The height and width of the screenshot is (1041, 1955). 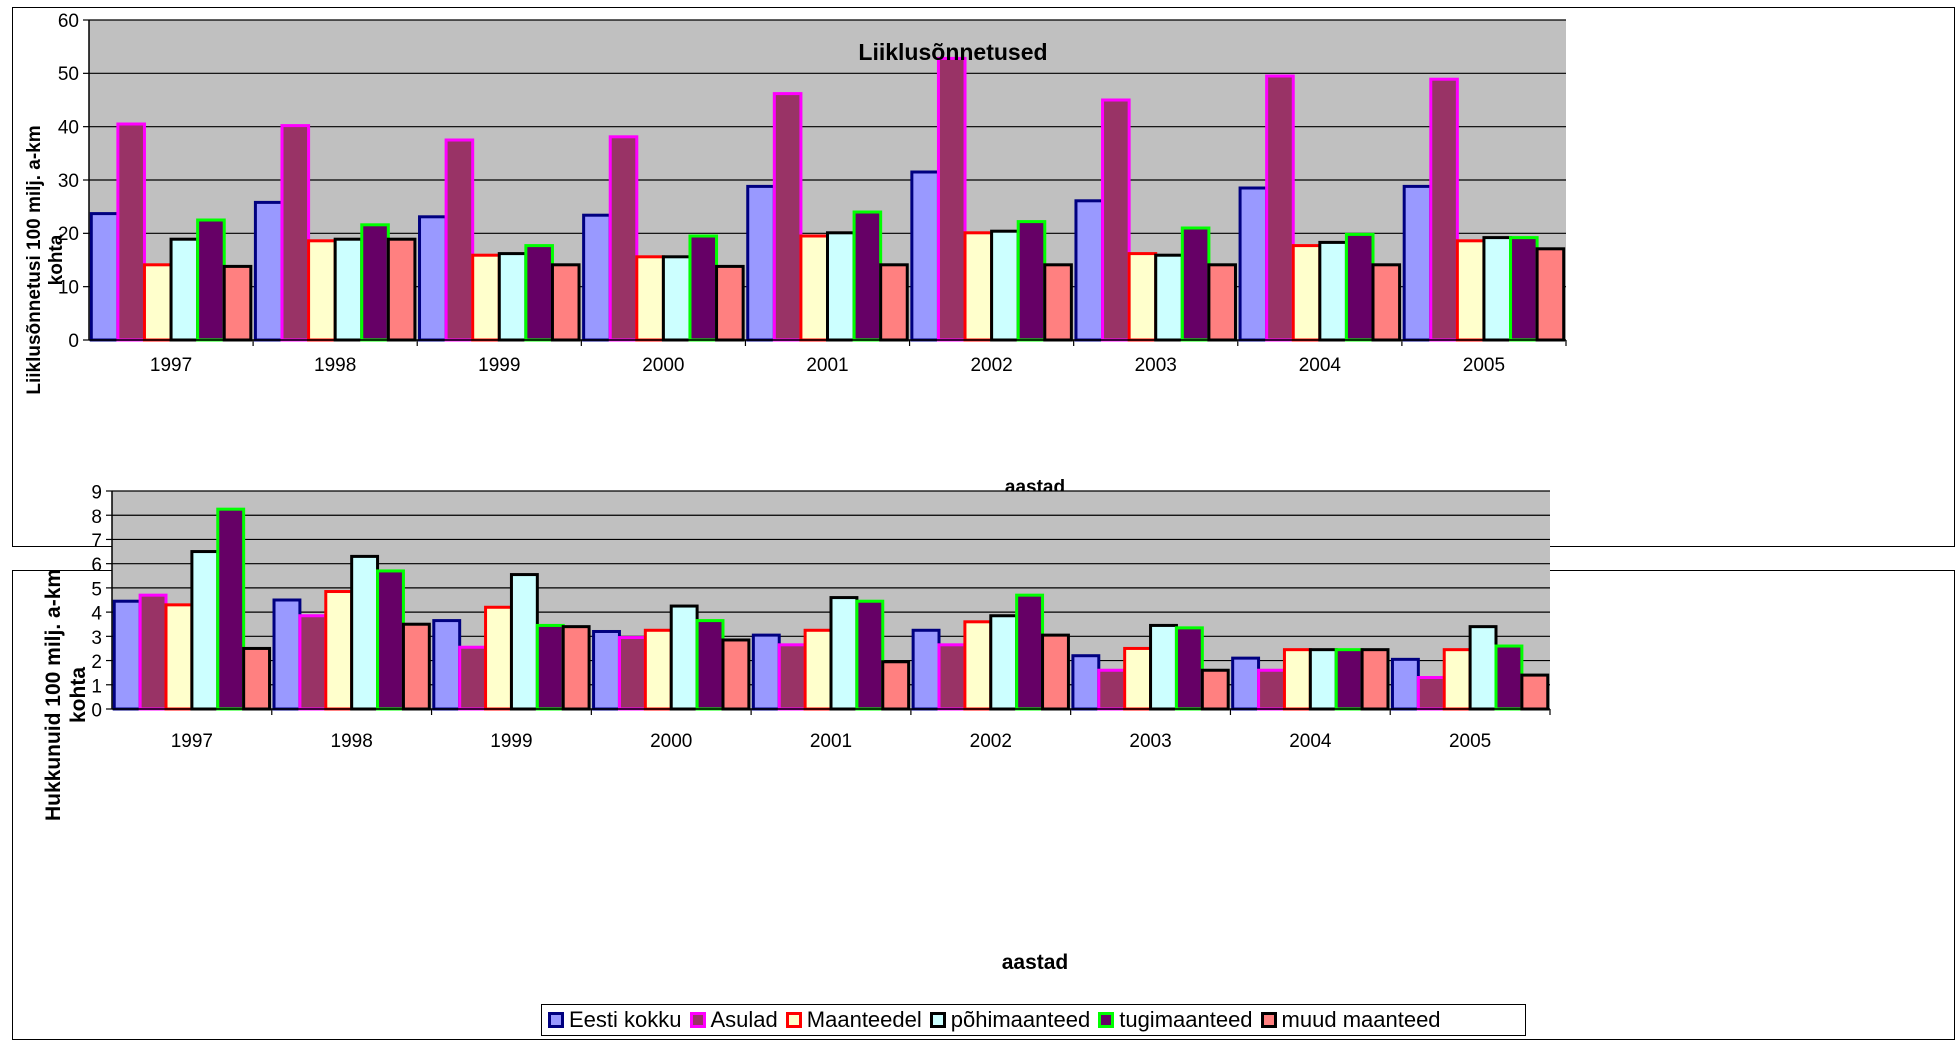 I want to click on bar-Asulad-1999, so click(x=473, y=678).